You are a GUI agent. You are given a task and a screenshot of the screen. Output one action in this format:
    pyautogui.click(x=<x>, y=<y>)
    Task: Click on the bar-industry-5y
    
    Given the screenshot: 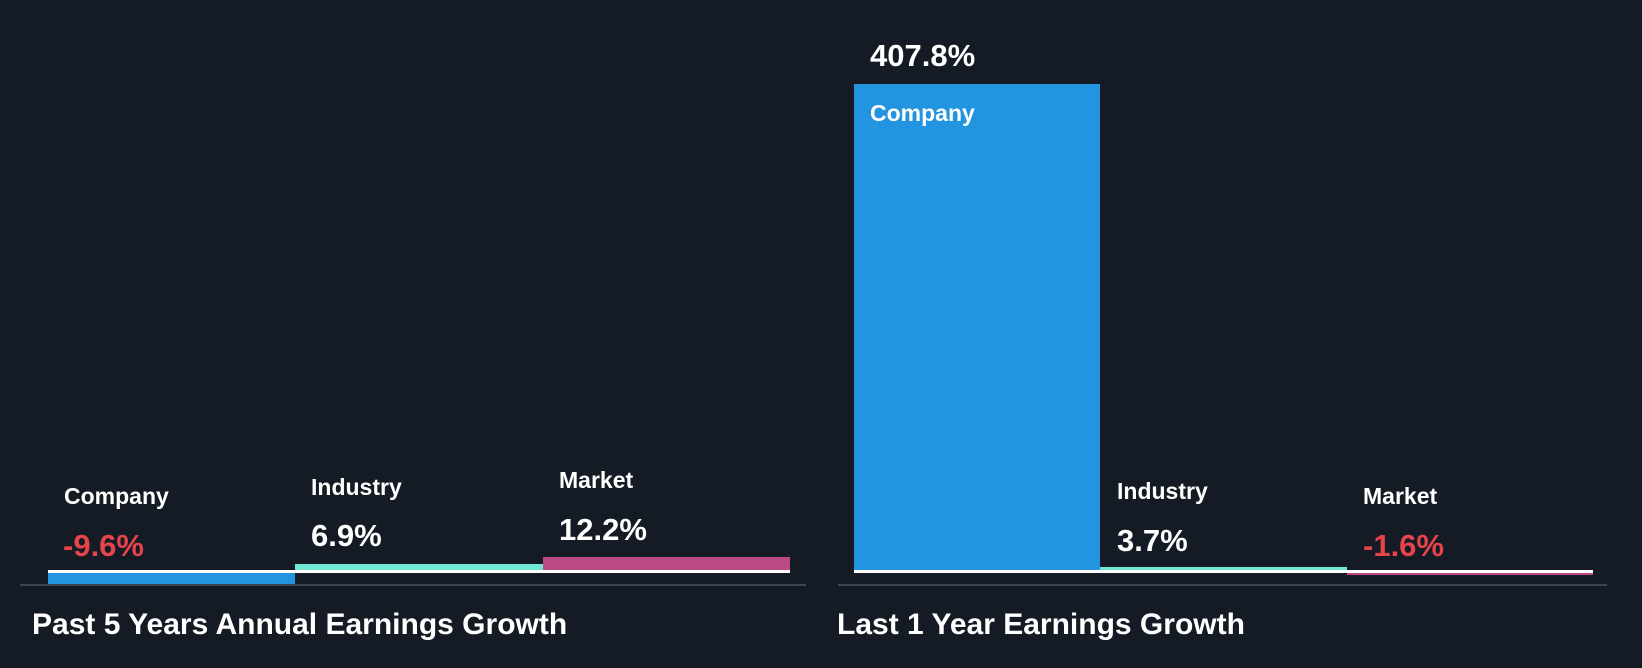 What is the action you would take?
    pyautogui.click(x=419, y=567)
    